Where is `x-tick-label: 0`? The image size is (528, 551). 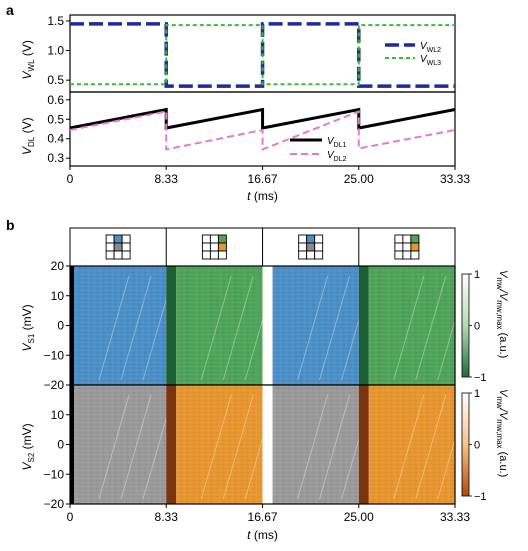 x-tick-label: 0 is located at coordinates (70, 517).